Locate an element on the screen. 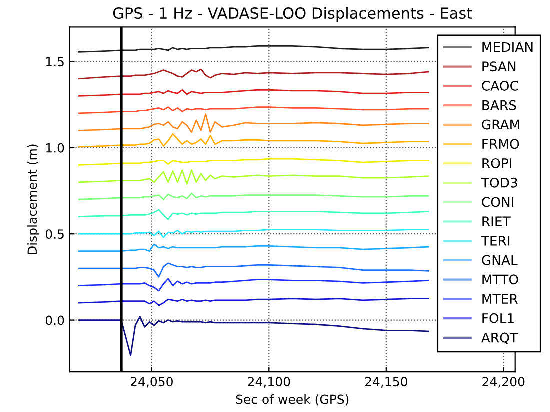 This screenshot has height=412, width=550. legend-label: CAOC is located at coordinates (500, 86).